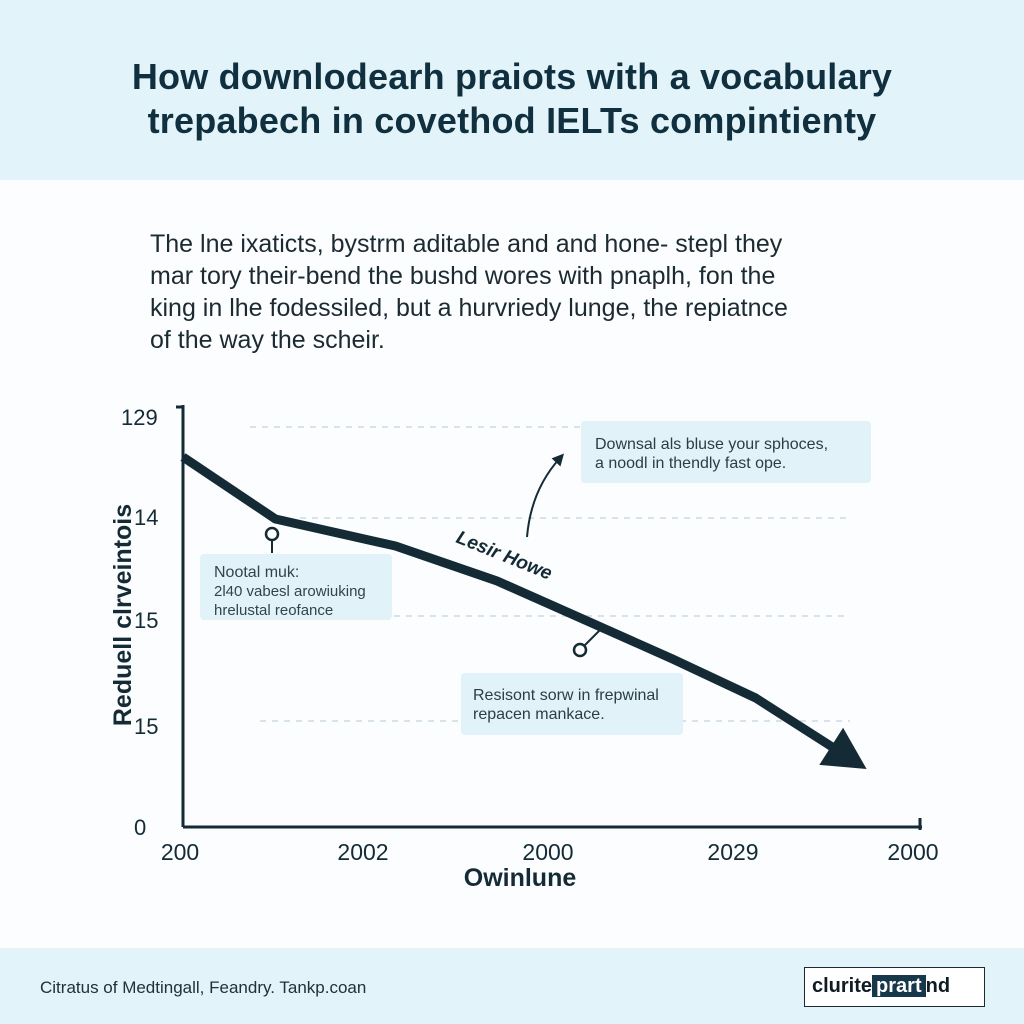 This screenshot has height=1024, width=1024. Describe the element at coordinates (539, 714) in the screenshot. I see `annotation-text: repacen mankace.` at that location.